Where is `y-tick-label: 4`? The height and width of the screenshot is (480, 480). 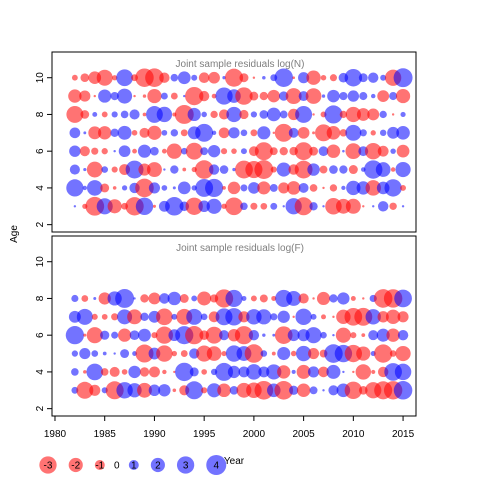 y-tick-label: 4 is located at coordinates (40, 372).